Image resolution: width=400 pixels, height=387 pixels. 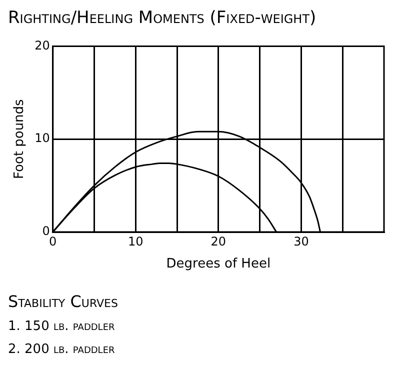 I want to click on y-tick-label: 20, so click(x=42, y=45).